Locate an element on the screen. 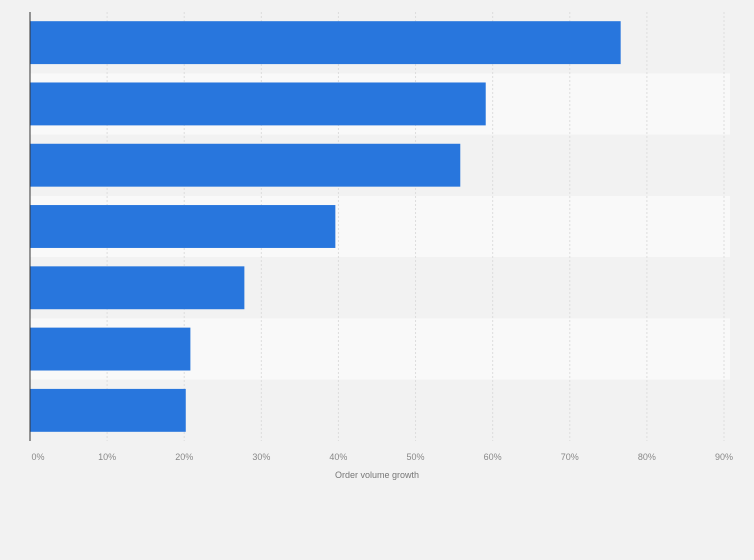 This screenshot has width=754, height=560. x-tick-label: 60% is located at coordinates (493, 457).